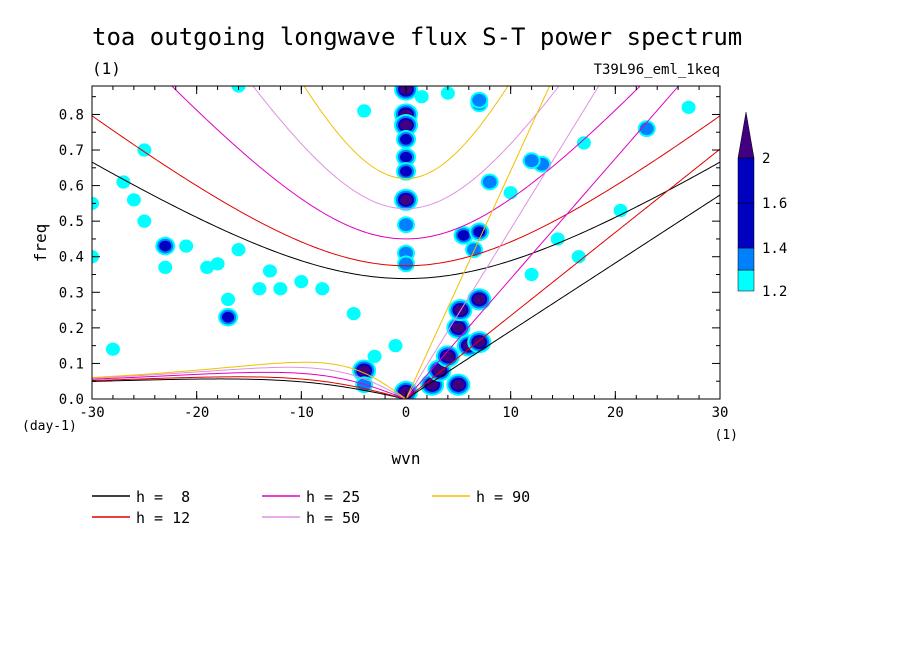 The width and height of the screenshot is (904, 658). Describe the element at coordinates (726, 435) in the screenshot. I see `x-units-label: (1)` at that location.